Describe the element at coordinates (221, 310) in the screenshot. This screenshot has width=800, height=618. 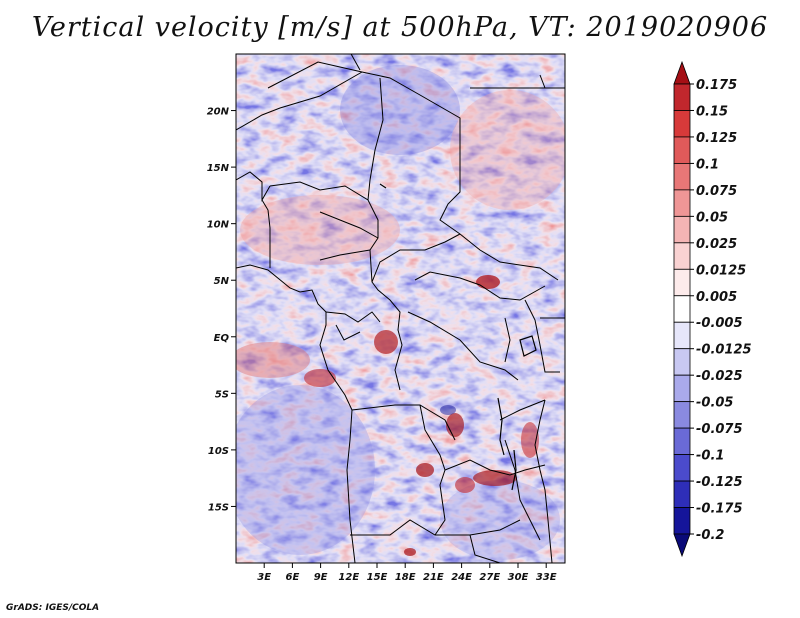
I see `latitude-axis: 20N 15N 10N 5N EQ 5S 10S 15S` at that location.